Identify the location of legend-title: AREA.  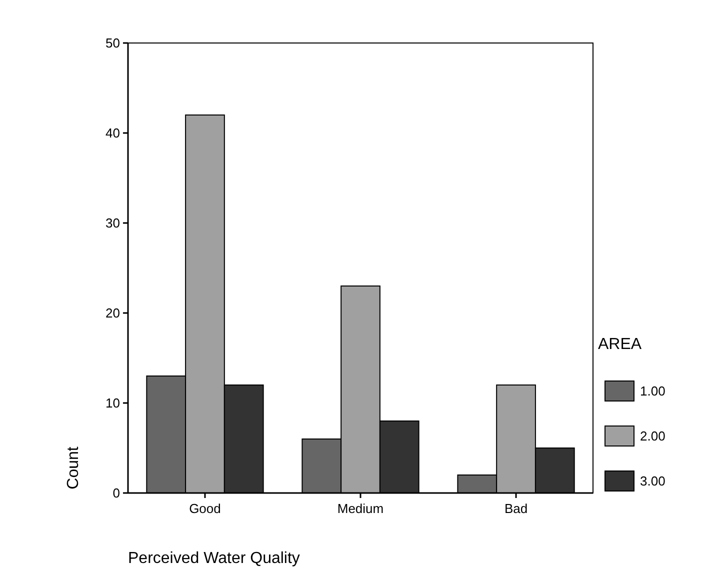
(620, 344).